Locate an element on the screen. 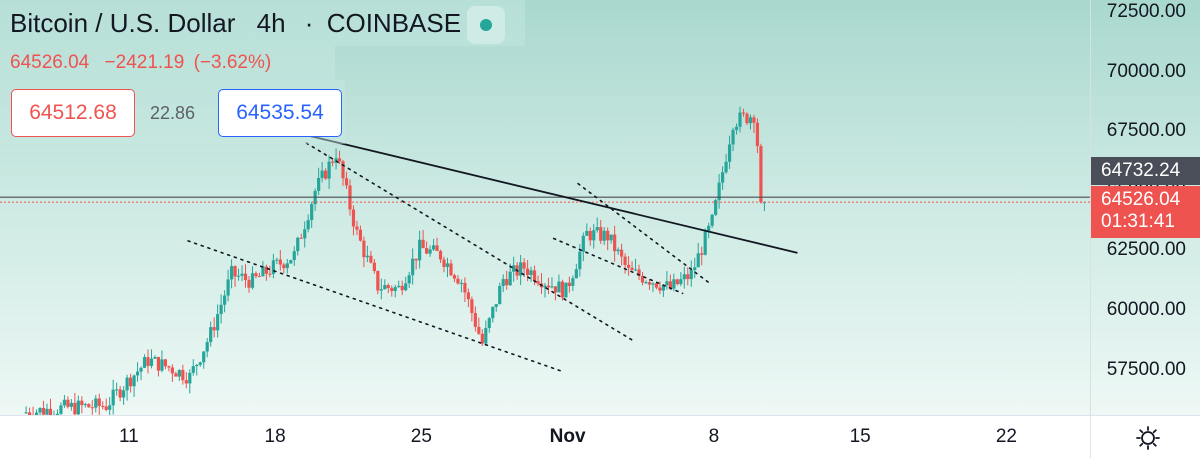 Image resolution: width=1200 pixels, height=458 pixels. time-axis: 11 18 25 Nov 8 15 22 is located at coordinates (545, 436).